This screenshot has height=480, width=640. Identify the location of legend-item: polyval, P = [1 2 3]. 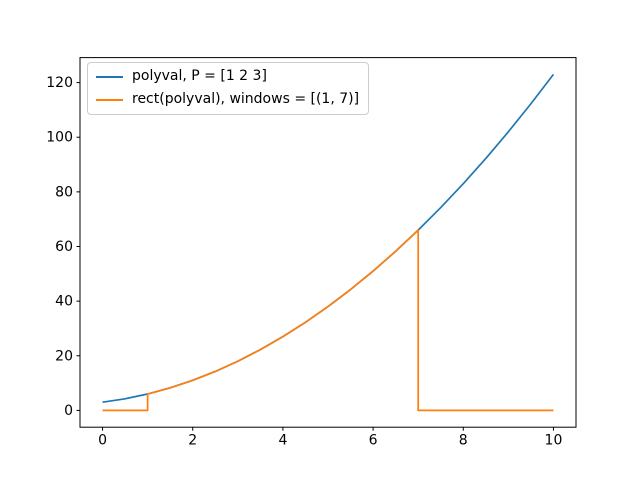
(227, 76).